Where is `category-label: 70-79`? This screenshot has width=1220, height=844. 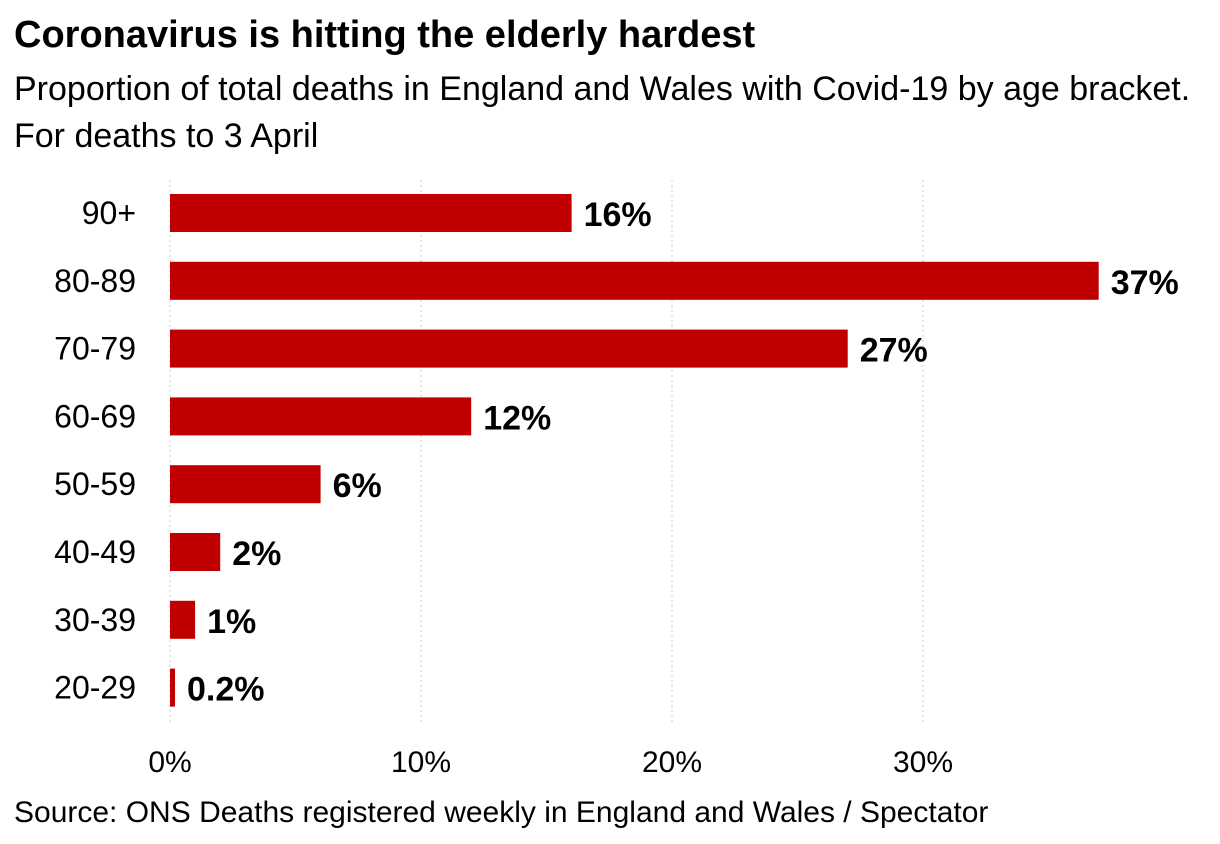 category-label: 70-79 is located at coordinates (95, 349).